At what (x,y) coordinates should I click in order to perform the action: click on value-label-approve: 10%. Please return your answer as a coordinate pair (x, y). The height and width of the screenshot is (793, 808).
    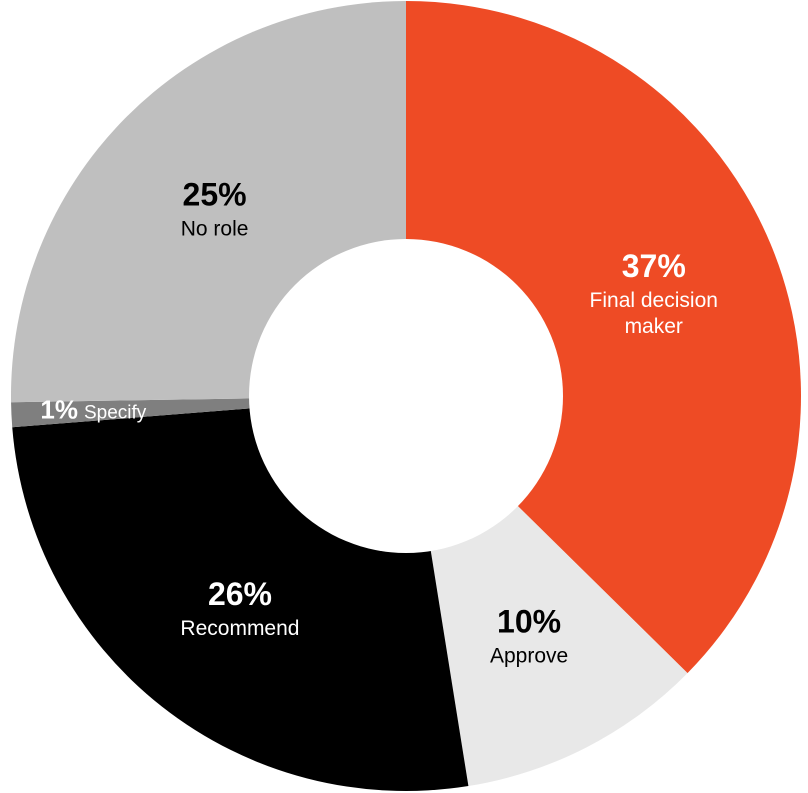
    Looking at the image, I should click on (529, 622).